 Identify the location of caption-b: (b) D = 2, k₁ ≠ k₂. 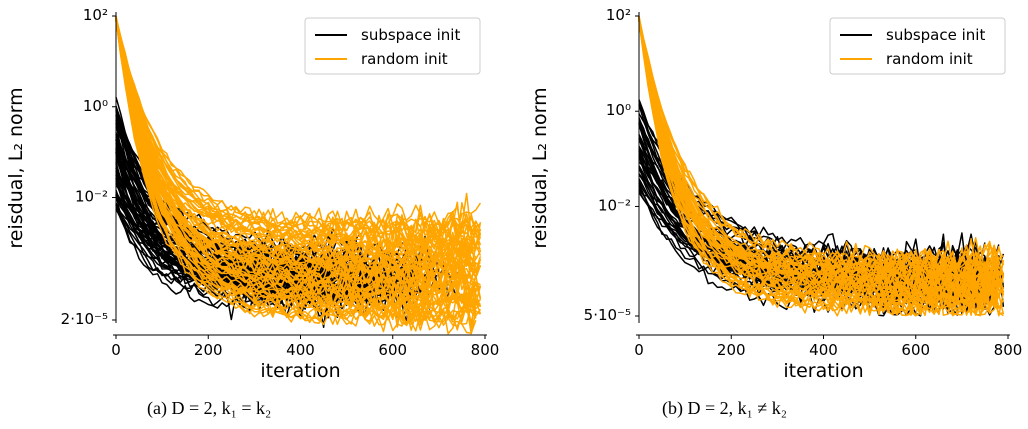
(725, 408).